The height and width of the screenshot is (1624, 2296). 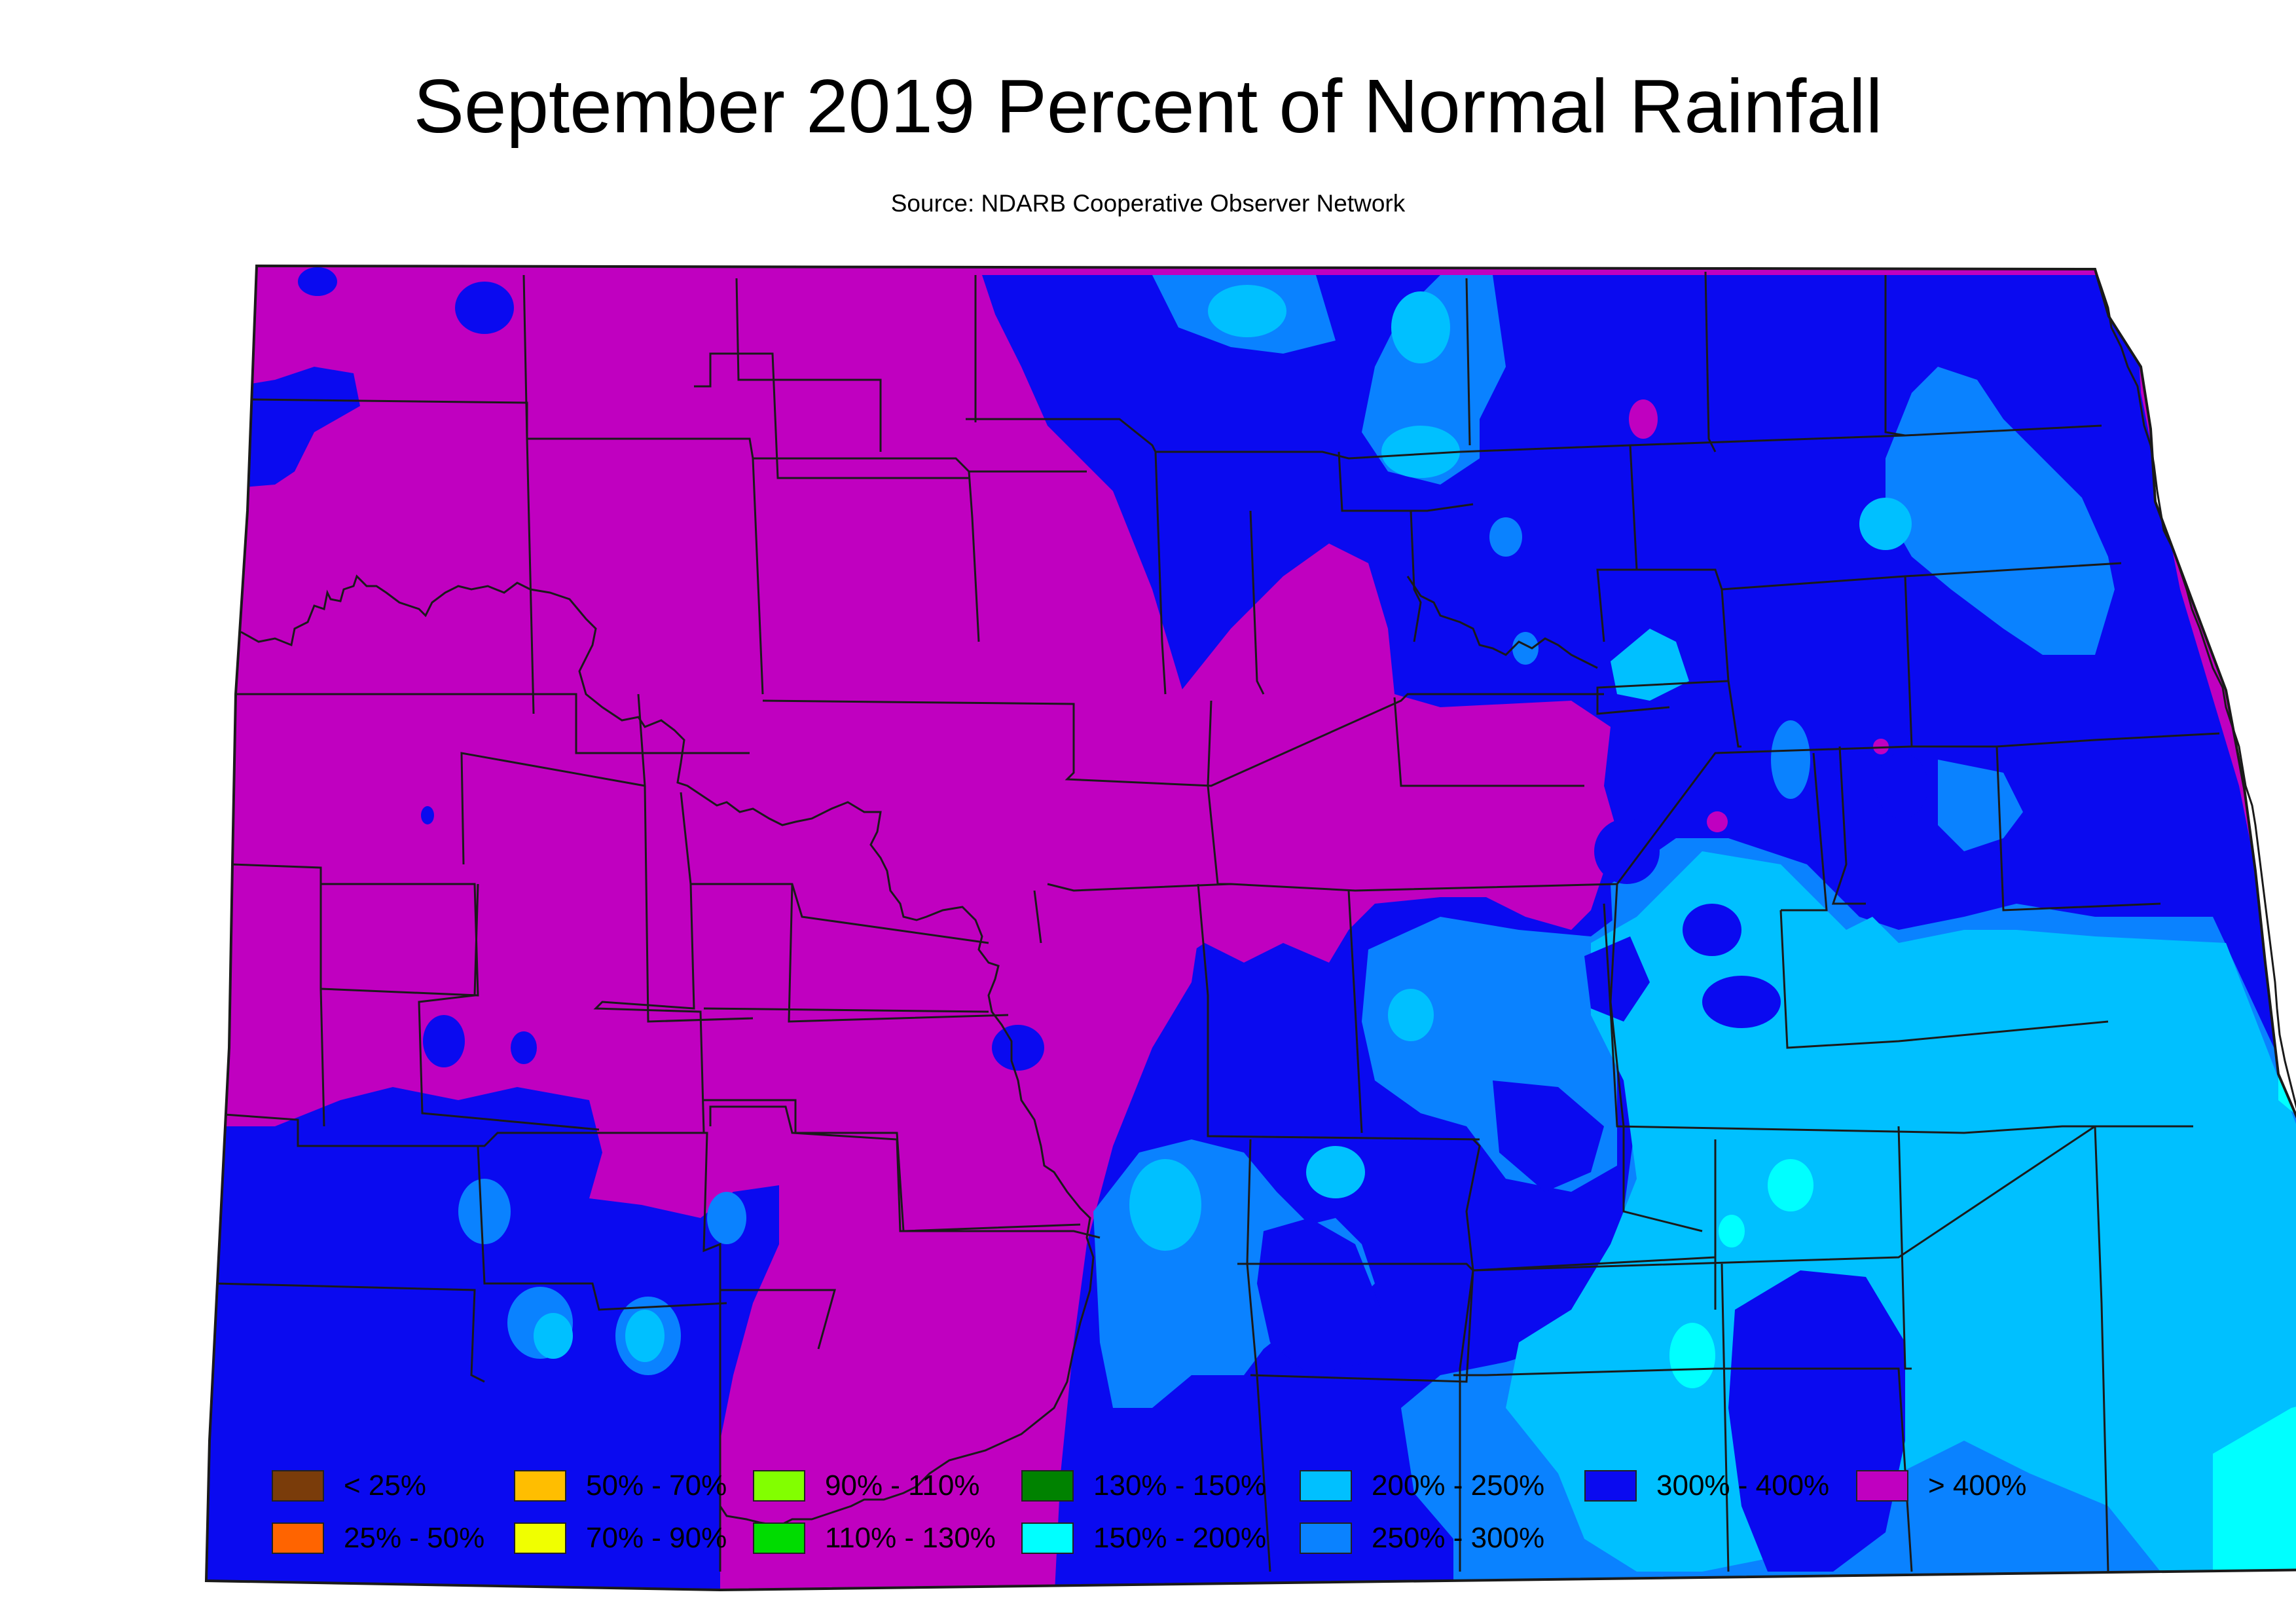 What do you see at coordinates (1502, 622) in the screenshot?
I see `devils-lake-river` at bounding box center [1502, 622].